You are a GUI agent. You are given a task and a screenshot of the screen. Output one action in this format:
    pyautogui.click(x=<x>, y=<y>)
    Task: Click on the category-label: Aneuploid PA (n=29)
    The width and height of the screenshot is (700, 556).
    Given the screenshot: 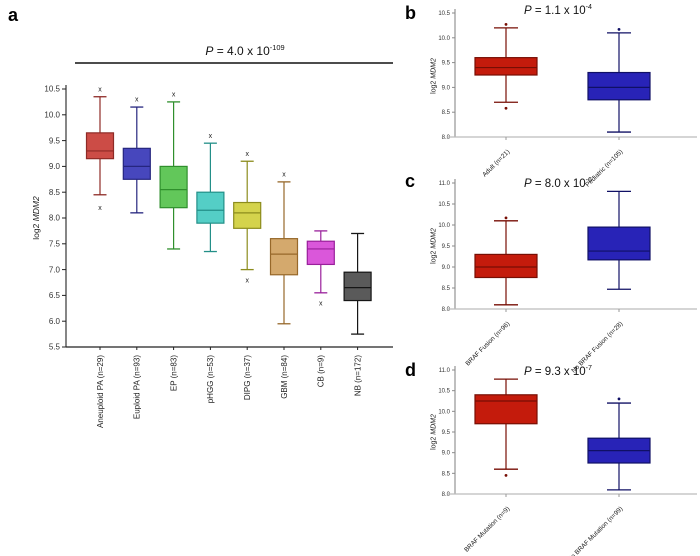 What is the action you would take?
    pyautogui.click(x=100, y=391)
    